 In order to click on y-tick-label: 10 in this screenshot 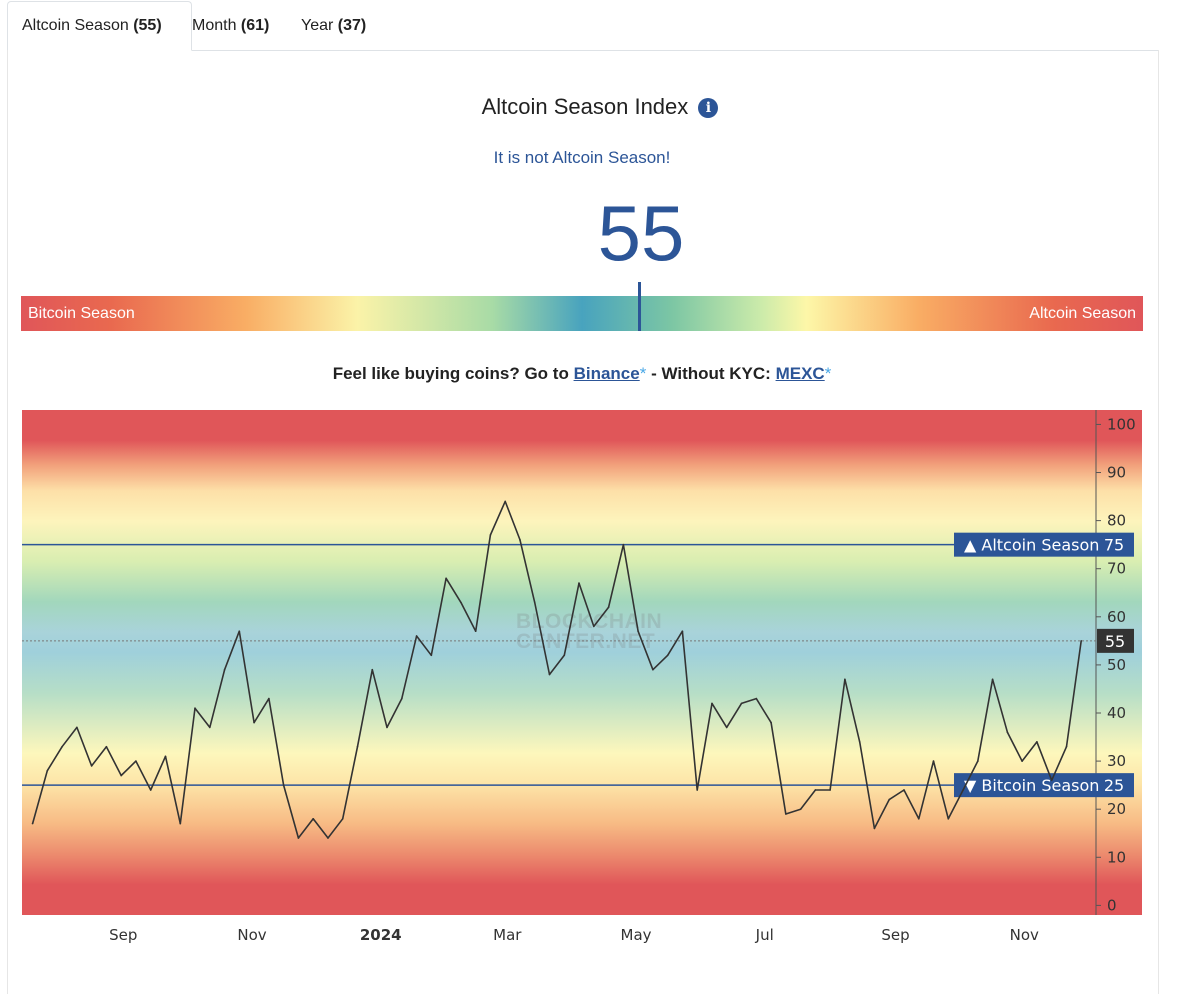, I will do `click(1116, 857)`.